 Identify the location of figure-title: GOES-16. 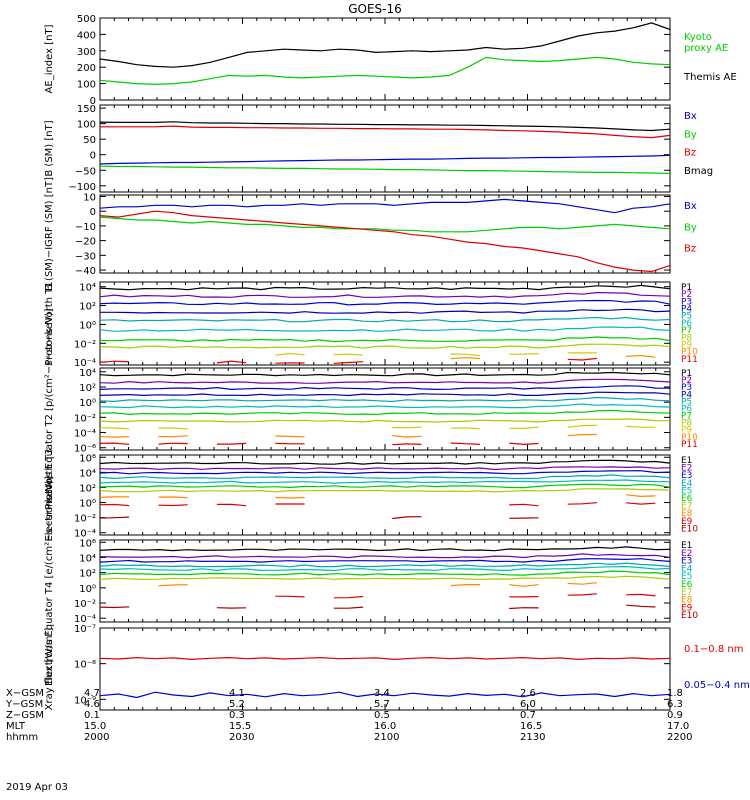
(375, 9).